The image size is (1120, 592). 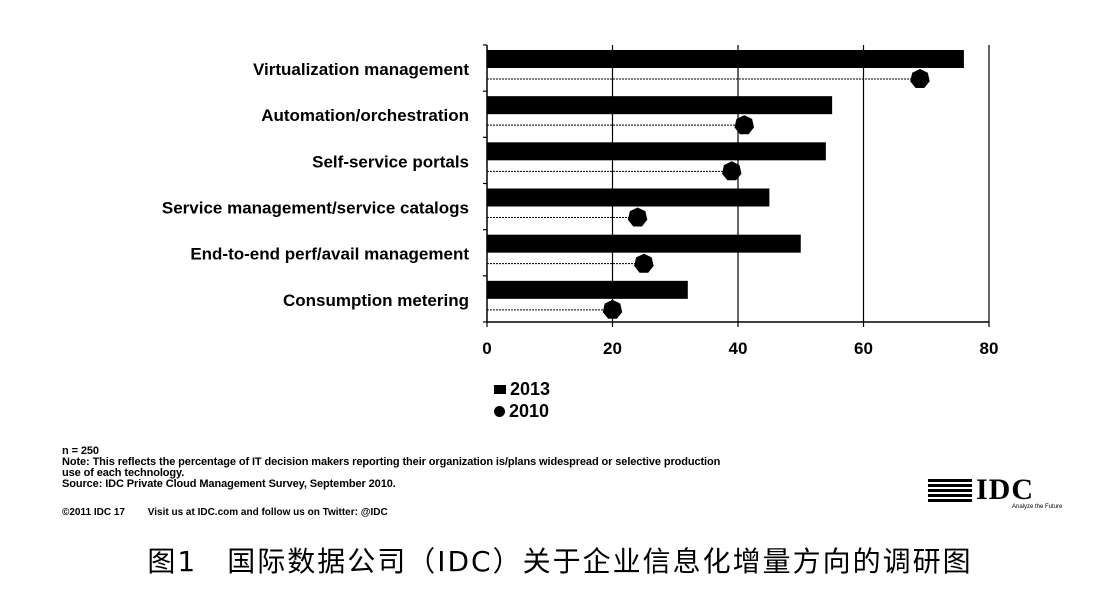 I want to click on figure-caption: 图1 国际数据公司（IDC）关于企业信息化增量方向的调研图, so click(x=560, y=561).